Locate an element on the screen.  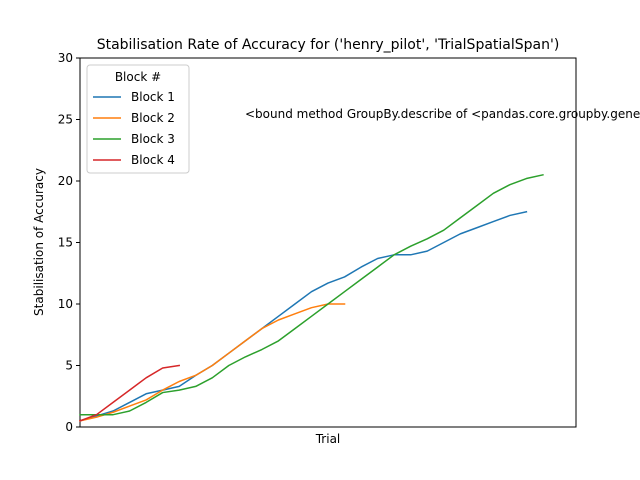
x-axis-label: Trial is located at coordinates (328, 439).